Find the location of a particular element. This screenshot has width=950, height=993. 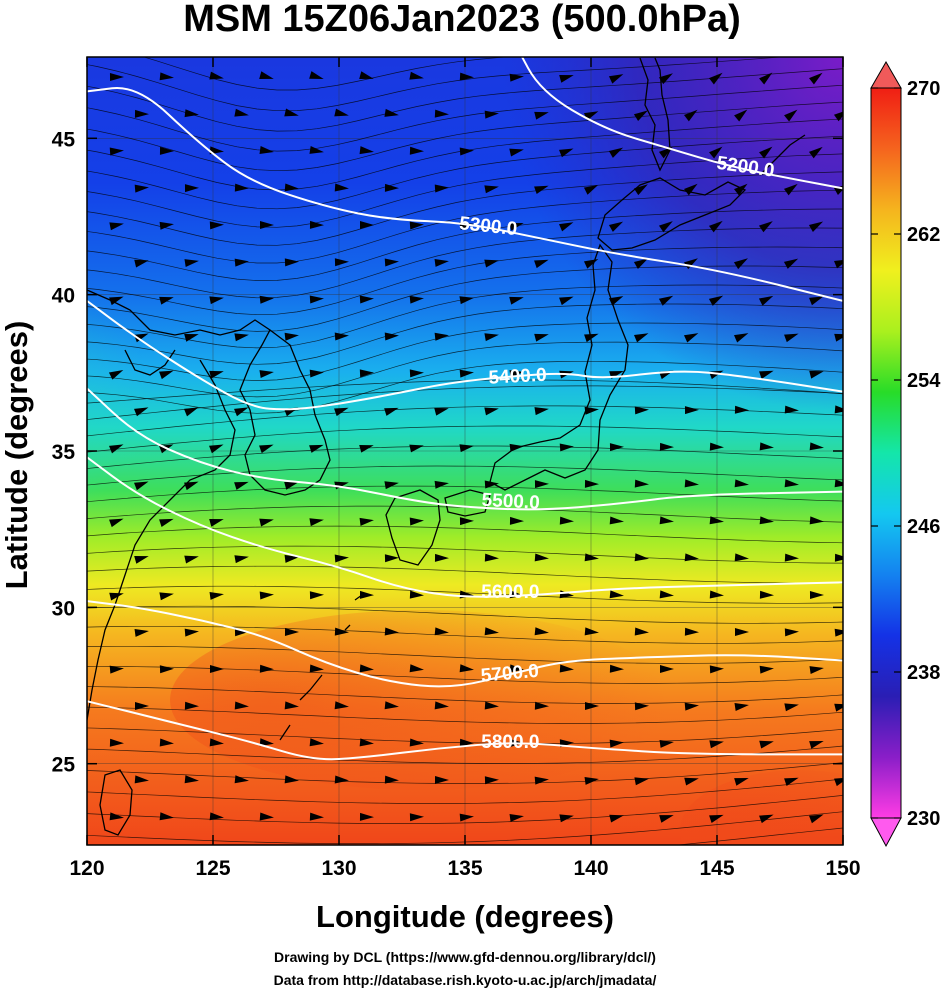

colorbar-scale is located at coordinates (886, 453).